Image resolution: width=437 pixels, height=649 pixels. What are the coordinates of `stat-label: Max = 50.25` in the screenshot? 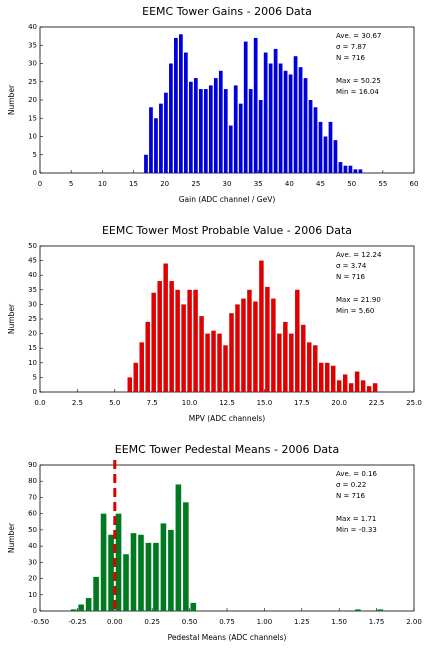 It's located at (358, 81).